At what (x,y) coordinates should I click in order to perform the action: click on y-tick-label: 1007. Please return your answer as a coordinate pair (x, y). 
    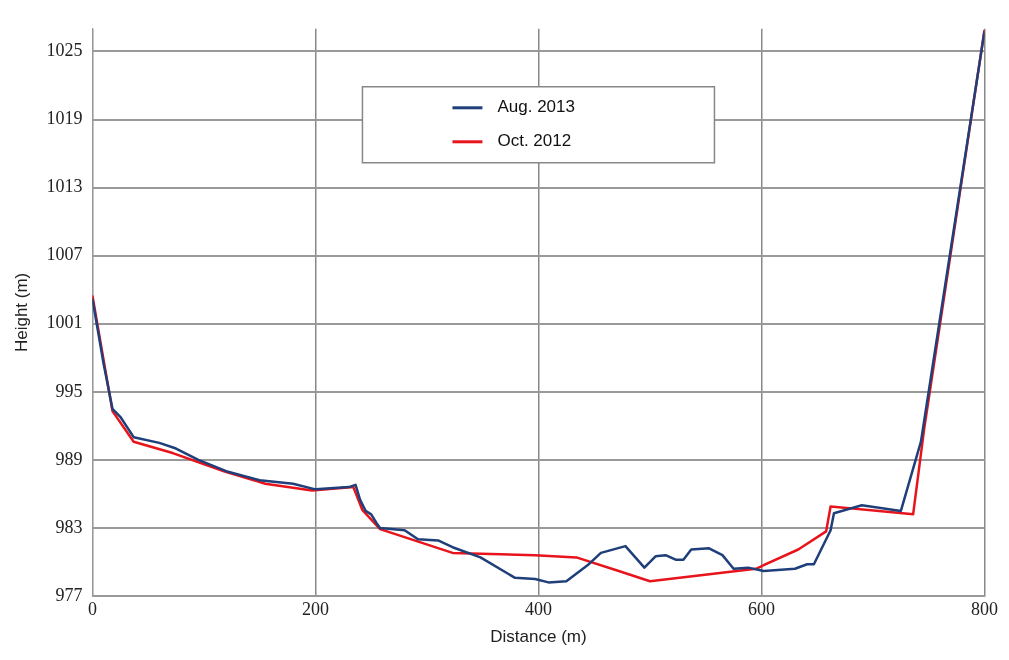
    Looking at the image, I should click on (64, 254).